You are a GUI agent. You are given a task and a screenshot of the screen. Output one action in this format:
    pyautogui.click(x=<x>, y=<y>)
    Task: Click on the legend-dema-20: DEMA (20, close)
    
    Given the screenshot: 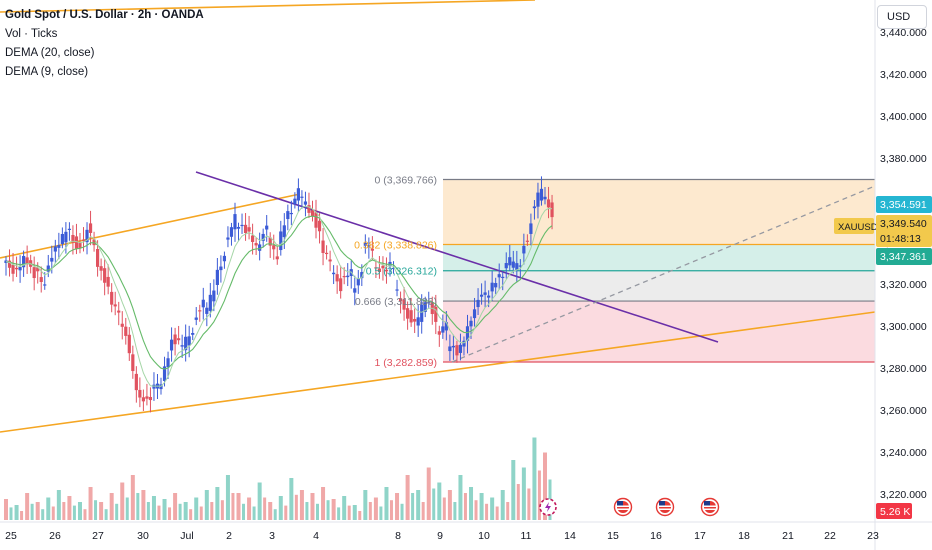 What is the action you would take?
    pyautogui.click(x=50, y=53)
    